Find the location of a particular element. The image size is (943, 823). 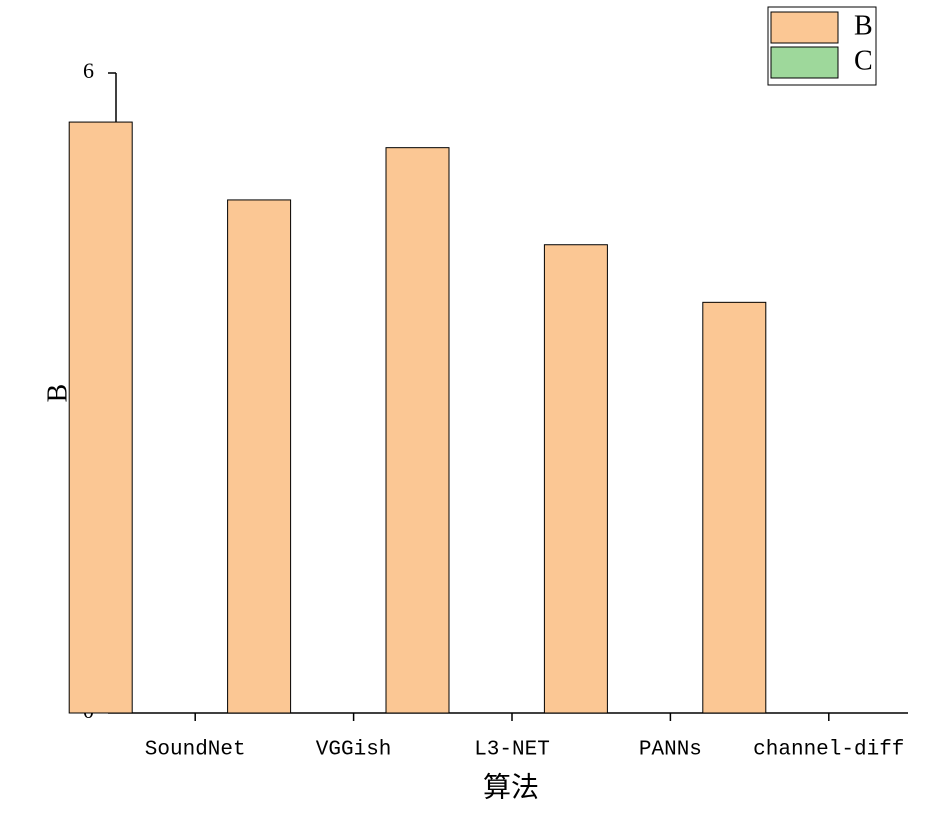

x-axis-title: 算法 is located at coordinates (511, 787).